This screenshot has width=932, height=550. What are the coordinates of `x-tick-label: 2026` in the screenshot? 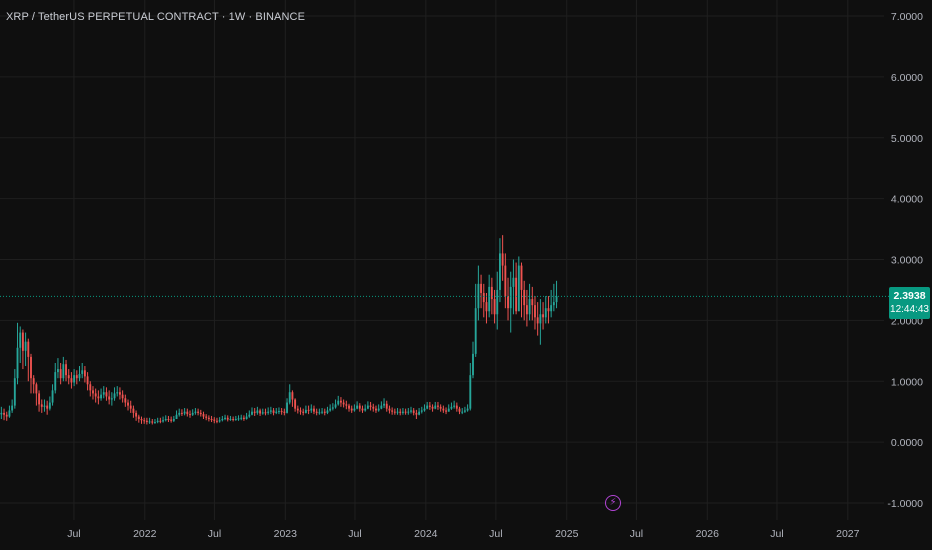 It's located at (708, 534).